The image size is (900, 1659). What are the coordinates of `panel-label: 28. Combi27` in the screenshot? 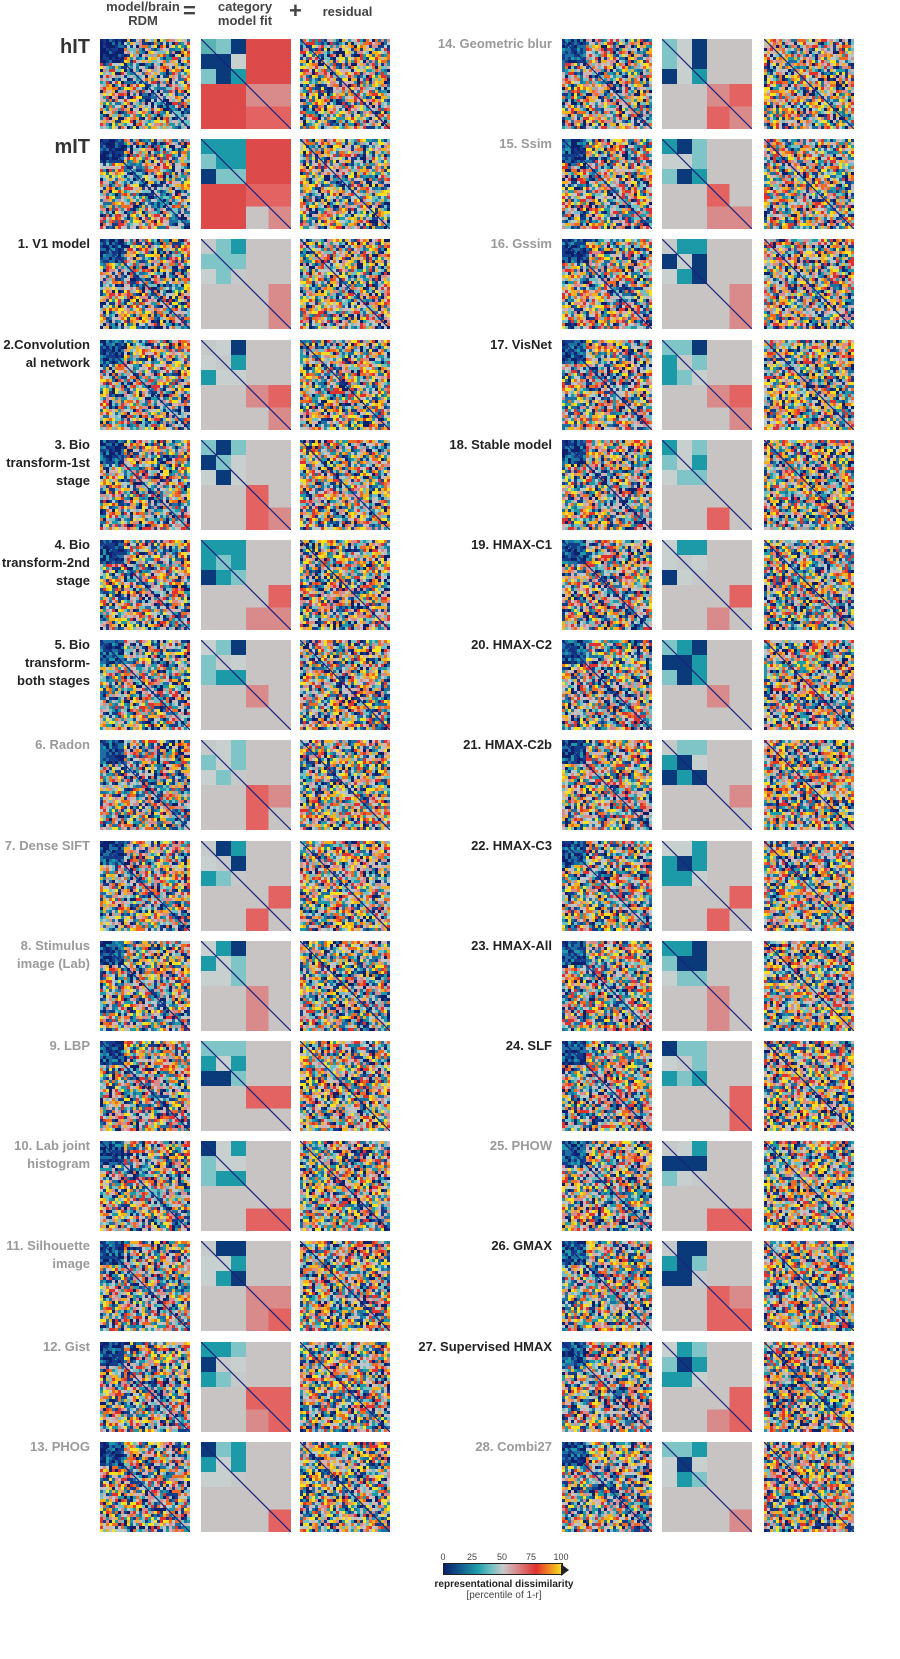 It's located at (476, 1447).